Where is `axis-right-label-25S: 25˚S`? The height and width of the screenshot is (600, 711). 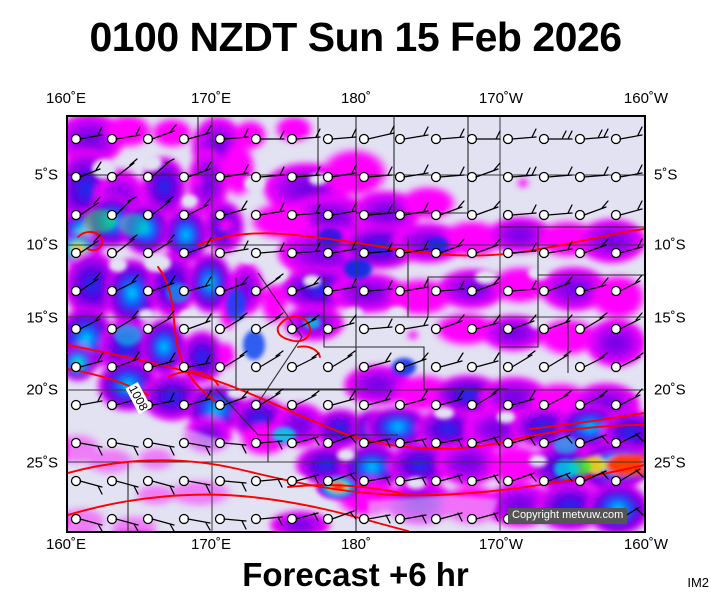 axis-right-label-25S: 25˚S is located at coordinates (670, 463).